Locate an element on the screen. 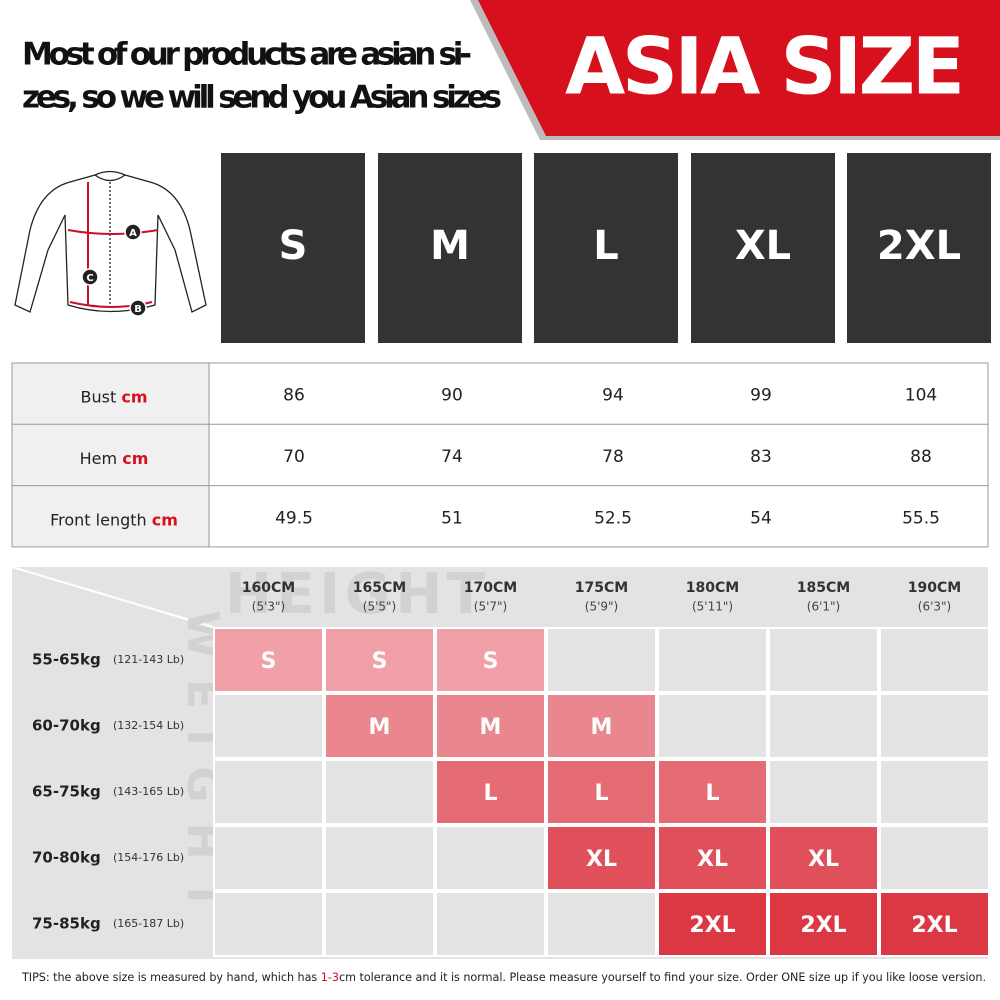 This screenshot has width=1000, height=1000. weight-lb: (132-154 Lb) is located at coordinates (148, 725).